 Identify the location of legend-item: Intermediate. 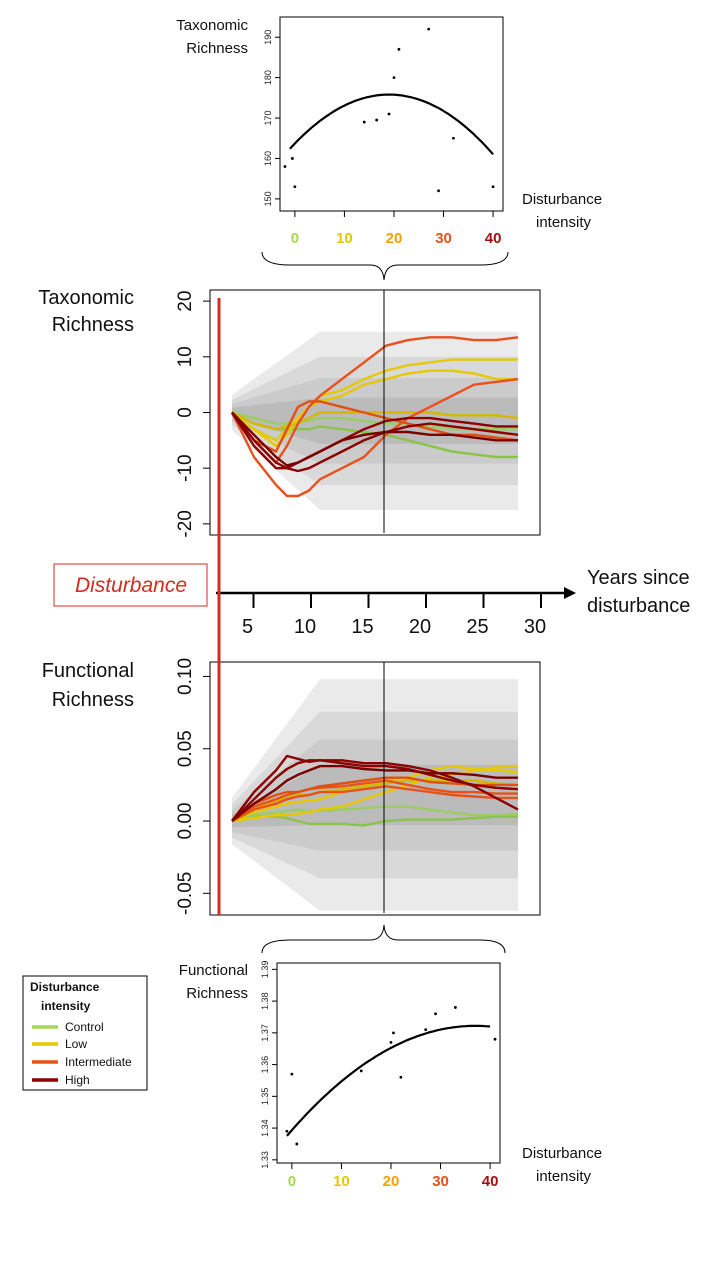
(82, 1062).